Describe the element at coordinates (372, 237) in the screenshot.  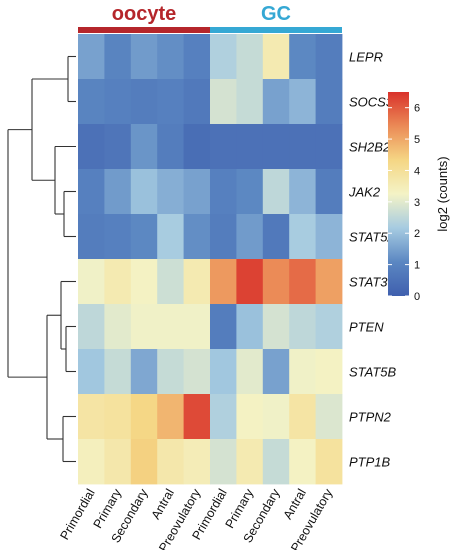
I see `row-label: STAT5A` at that location.